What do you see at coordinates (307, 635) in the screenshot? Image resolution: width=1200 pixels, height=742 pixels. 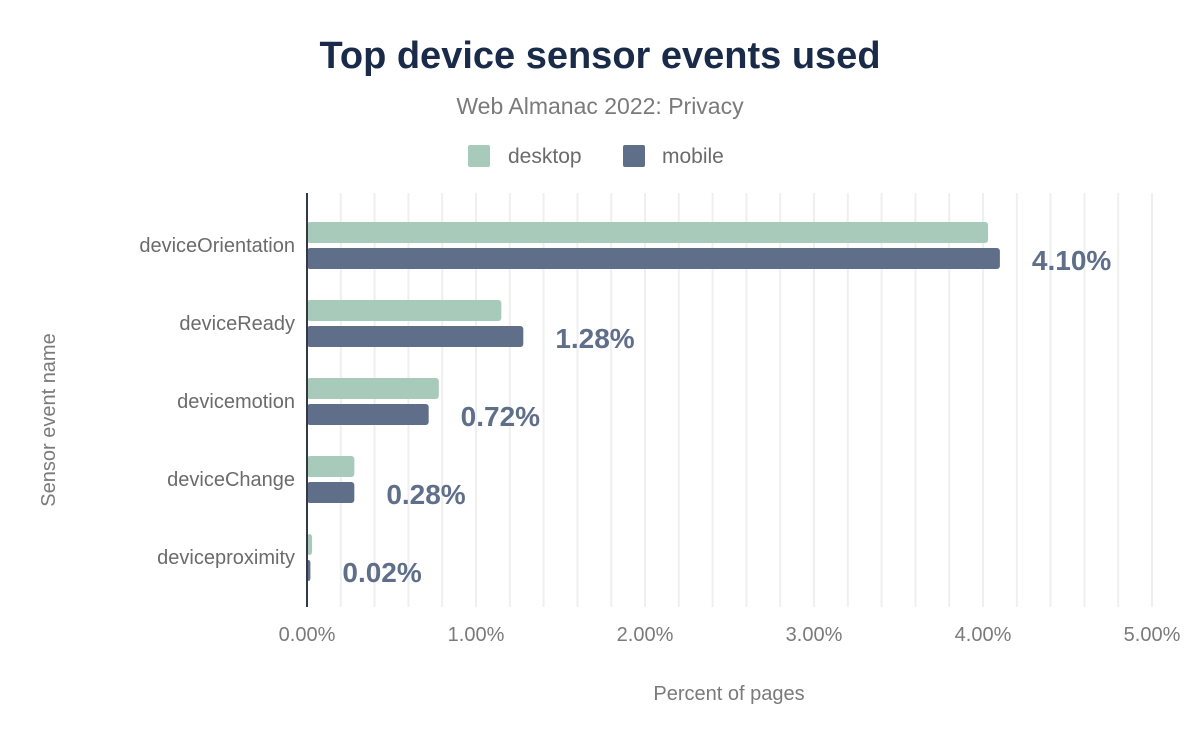 I see `x-tick-label: 0.00%` at bounding box center [307, 635].